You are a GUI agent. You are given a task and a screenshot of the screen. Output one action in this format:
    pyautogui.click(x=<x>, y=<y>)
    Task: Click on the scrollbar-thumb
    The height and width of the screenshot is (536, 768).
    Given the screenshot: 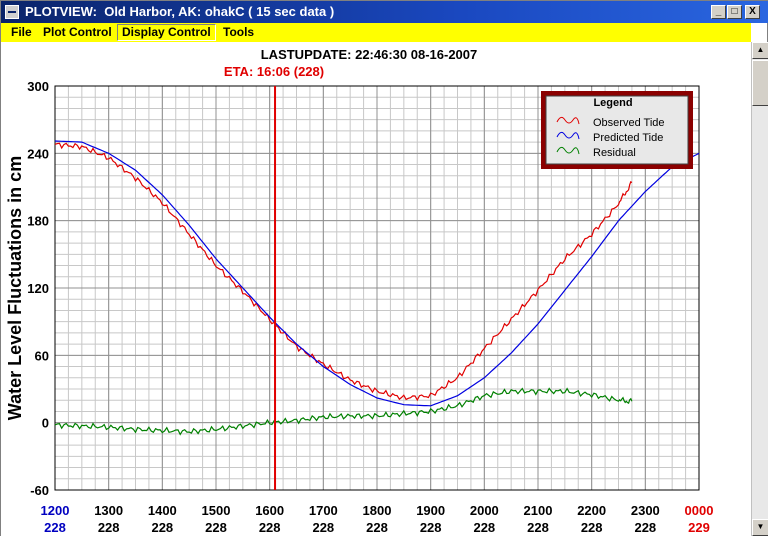 What is the action you would take?
    pyautogui.click(x=760, y=83)
    